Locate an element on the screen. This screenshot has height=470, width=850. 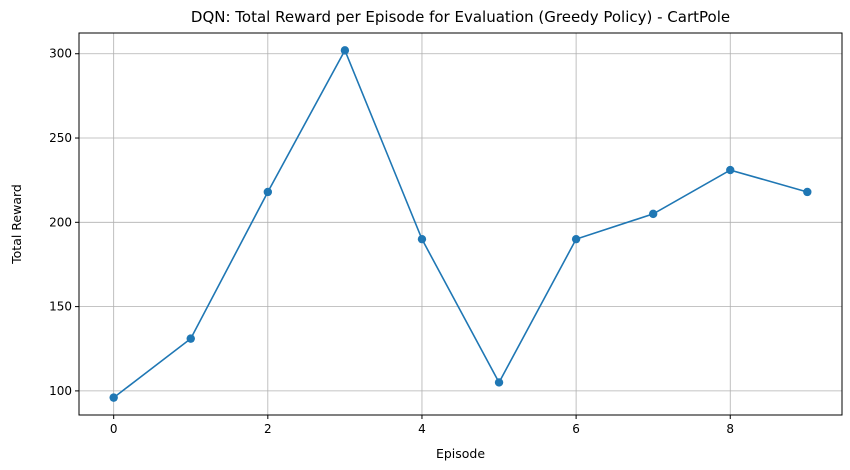
y-axis-label: Total Reward is located at coordinates (16, 224).